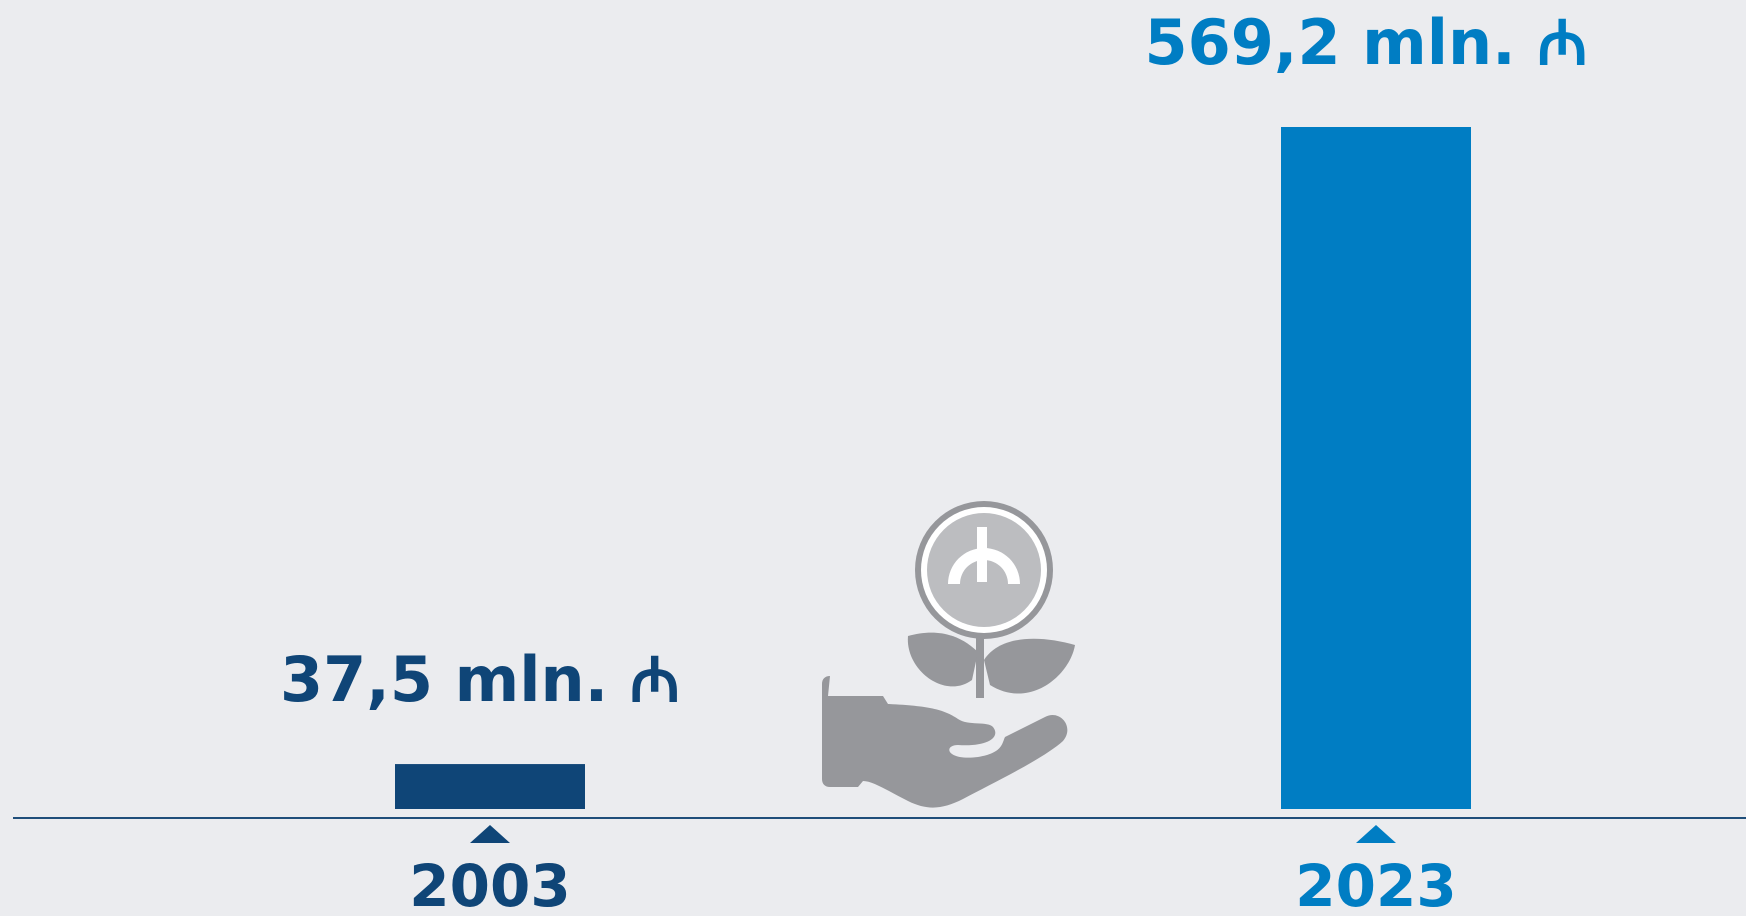 This screenshot has height=916, width=1746. What do you see at coordinates (1365, 42) in the screenshot?
I see `value-label: 569,2 mln. ₼` at bounding box center [1365, 42].